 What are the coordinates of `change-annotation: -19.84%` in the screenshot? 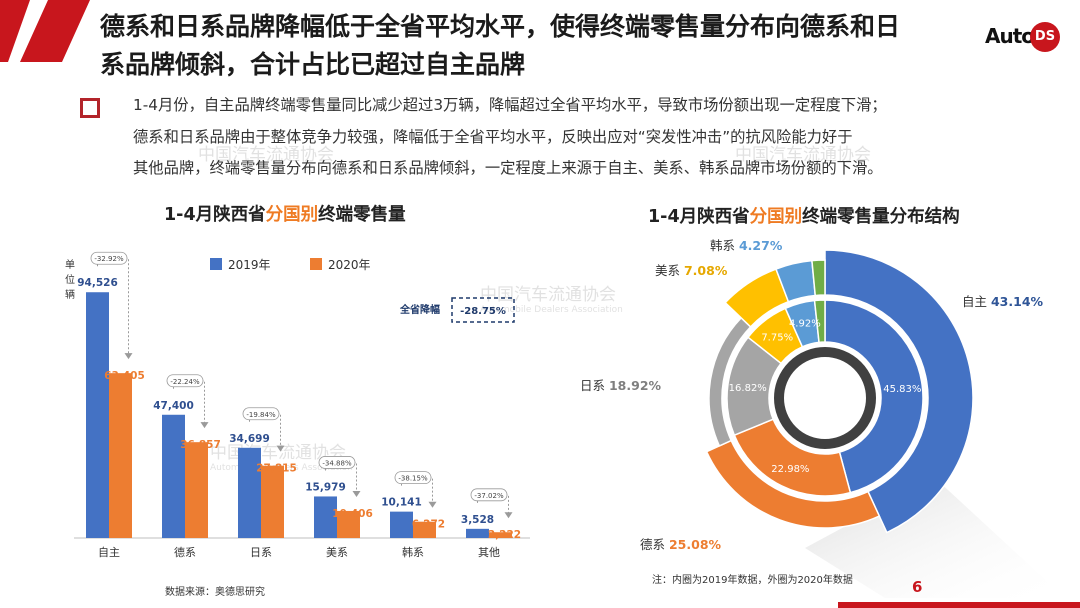 It's located at (263, 429).